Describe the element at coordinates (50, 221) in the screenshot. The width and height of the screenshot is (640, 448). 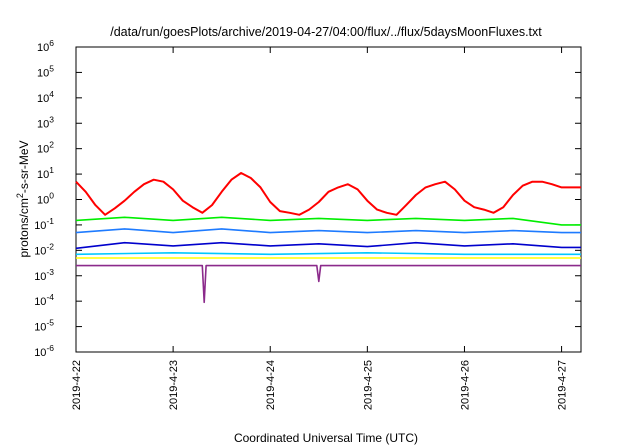
I see `y-tick-exponent: -1` at that location.